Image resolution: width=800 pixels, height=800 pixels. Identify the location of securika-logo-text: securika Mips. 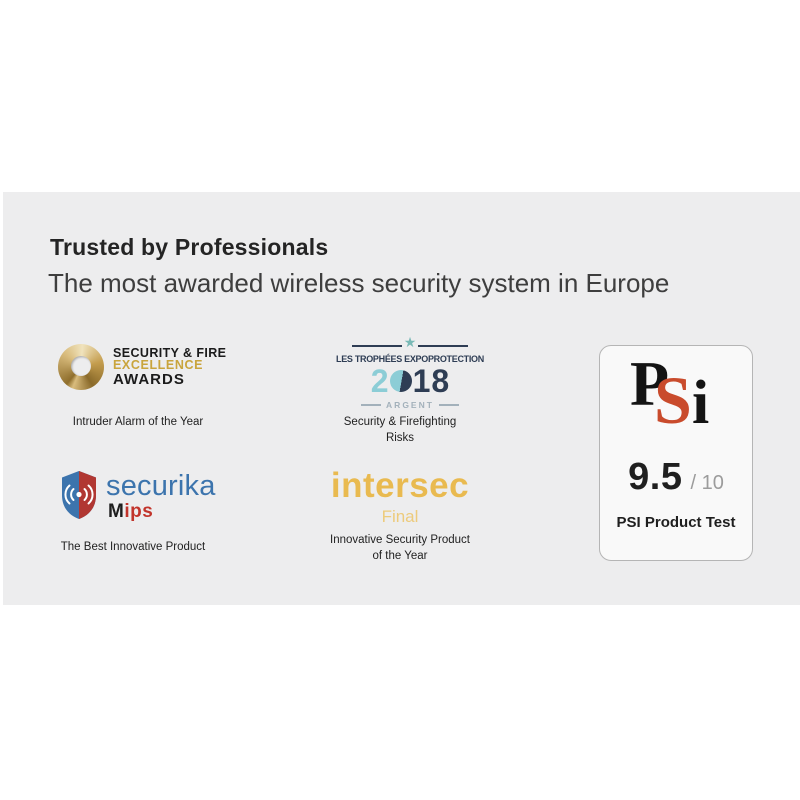
(161, 497).